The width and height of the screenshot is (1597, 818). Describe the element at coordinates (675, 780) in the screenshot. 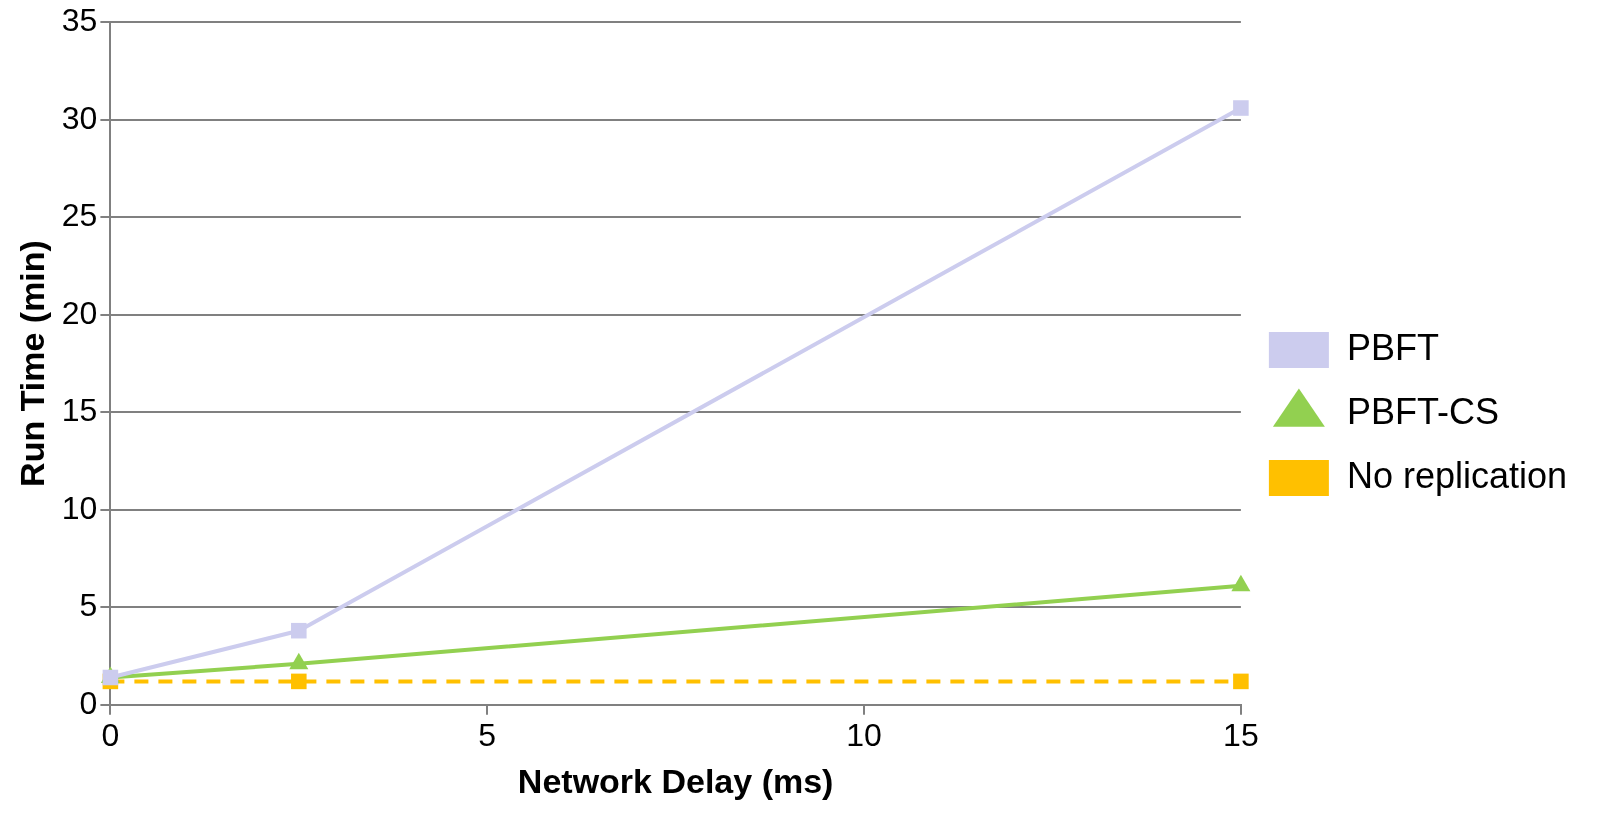

I see `x-axis-title: Network Delay (ms)` at that location.